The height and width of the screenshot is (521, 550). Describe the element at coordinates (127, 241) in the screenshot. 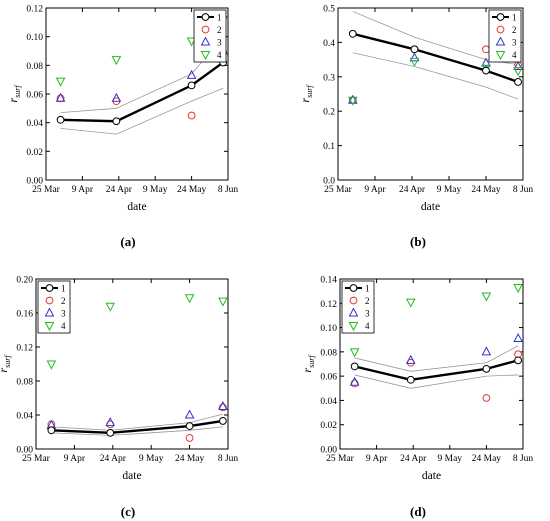

I see `panel-label-a: (a)` at that location.